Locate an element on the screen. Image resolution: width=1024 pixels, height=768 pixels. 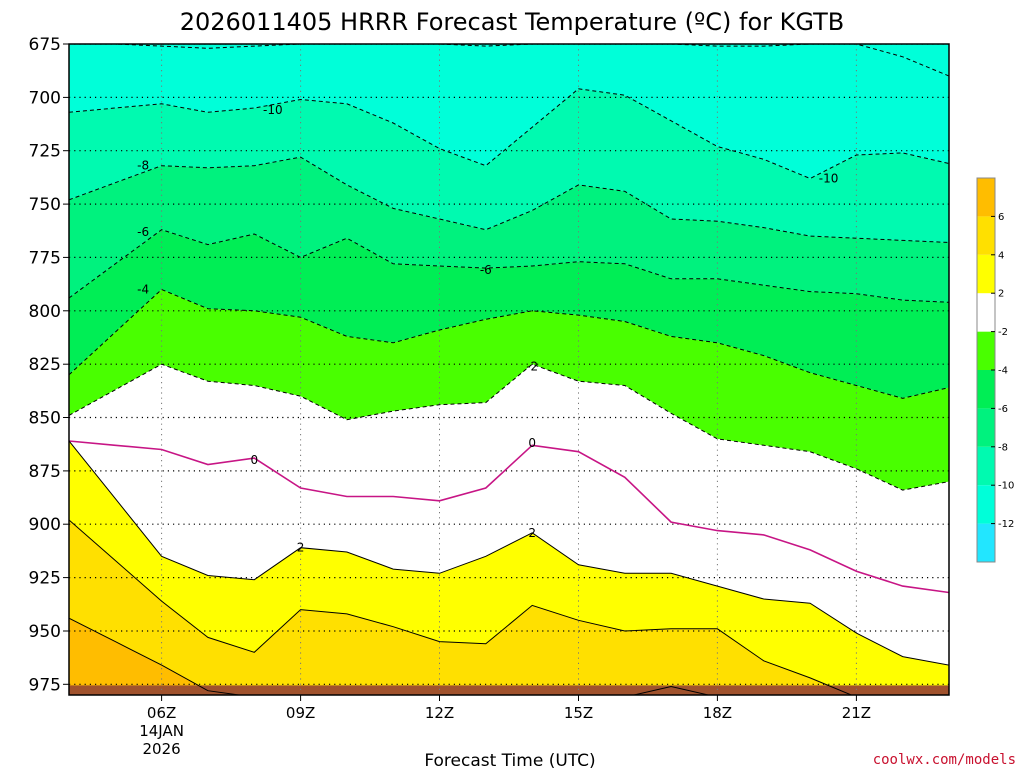
y-tick-label: 975 is located at coordinates (45, 685).